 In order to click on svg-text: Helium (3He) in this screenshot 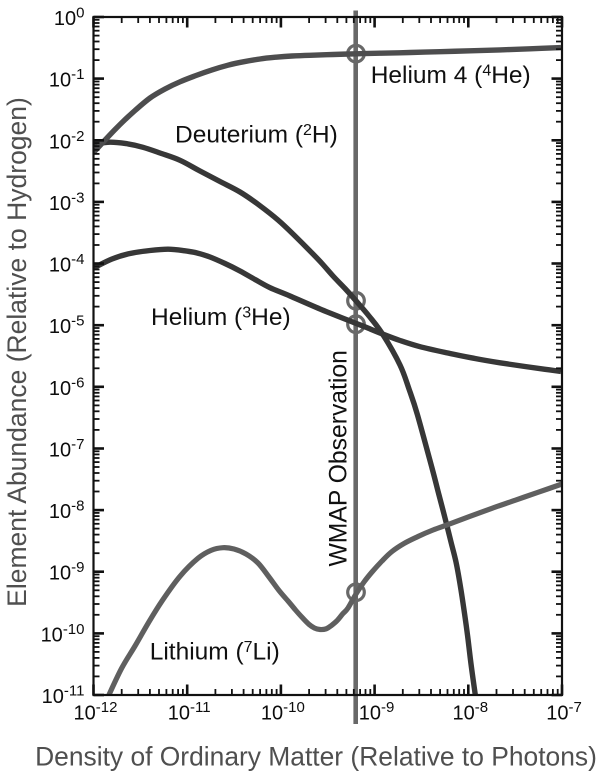, I will do `click(221, 317)`.